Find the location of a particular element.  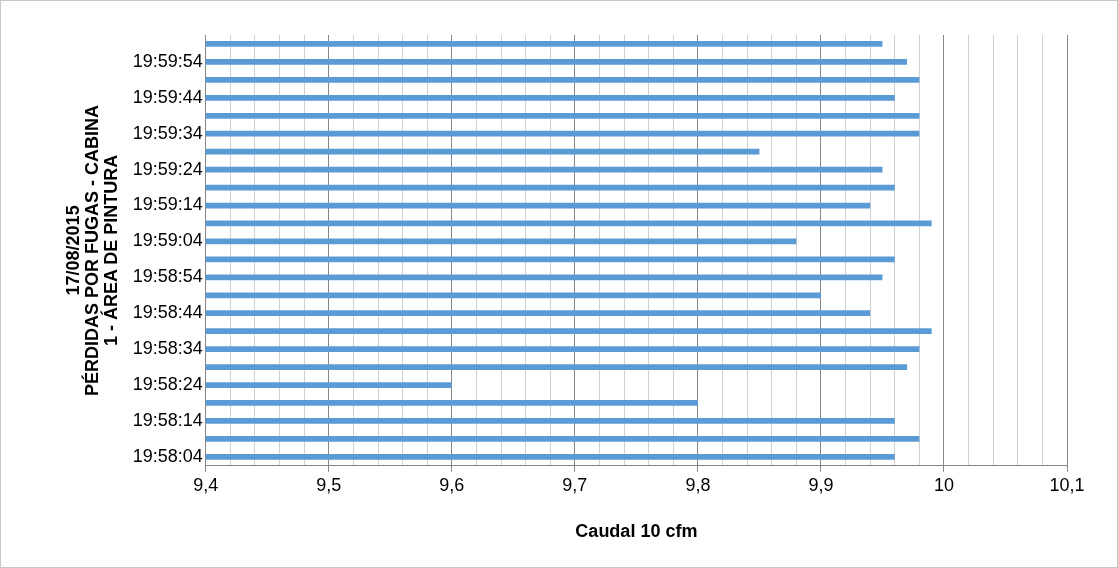

x-tick-label: 10 is located at coordinates (943, 484).